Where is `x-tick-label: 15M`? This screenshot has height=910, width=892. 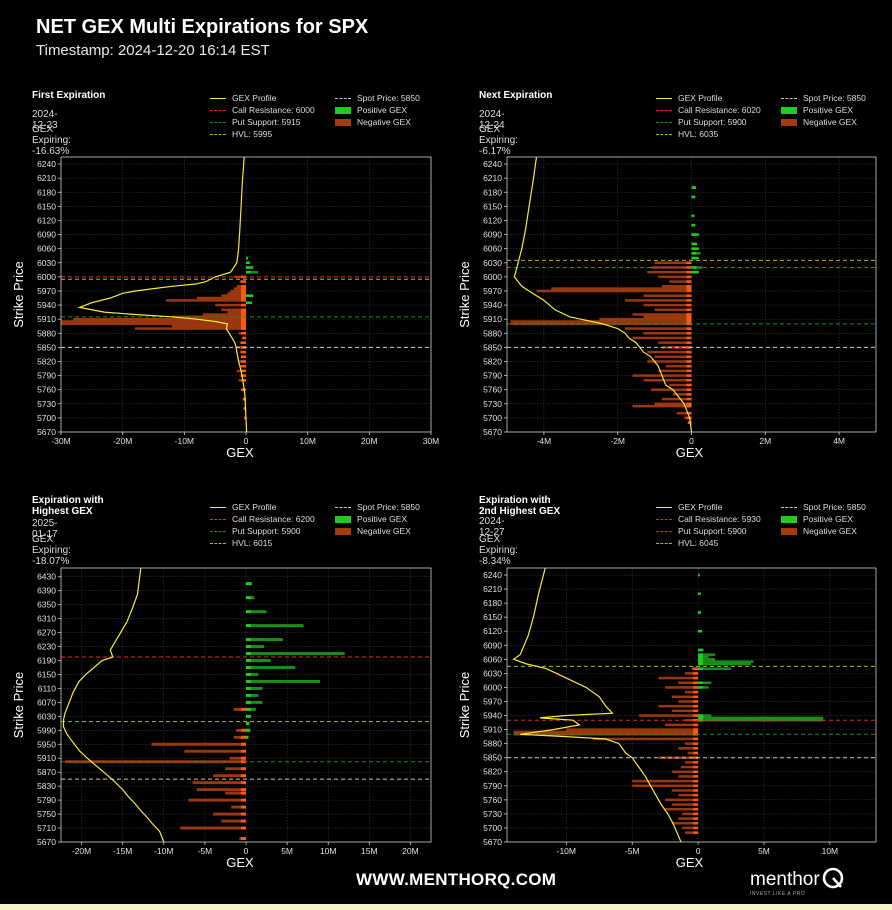 x-tick-label: 15M is located at coordinates (369, 851).